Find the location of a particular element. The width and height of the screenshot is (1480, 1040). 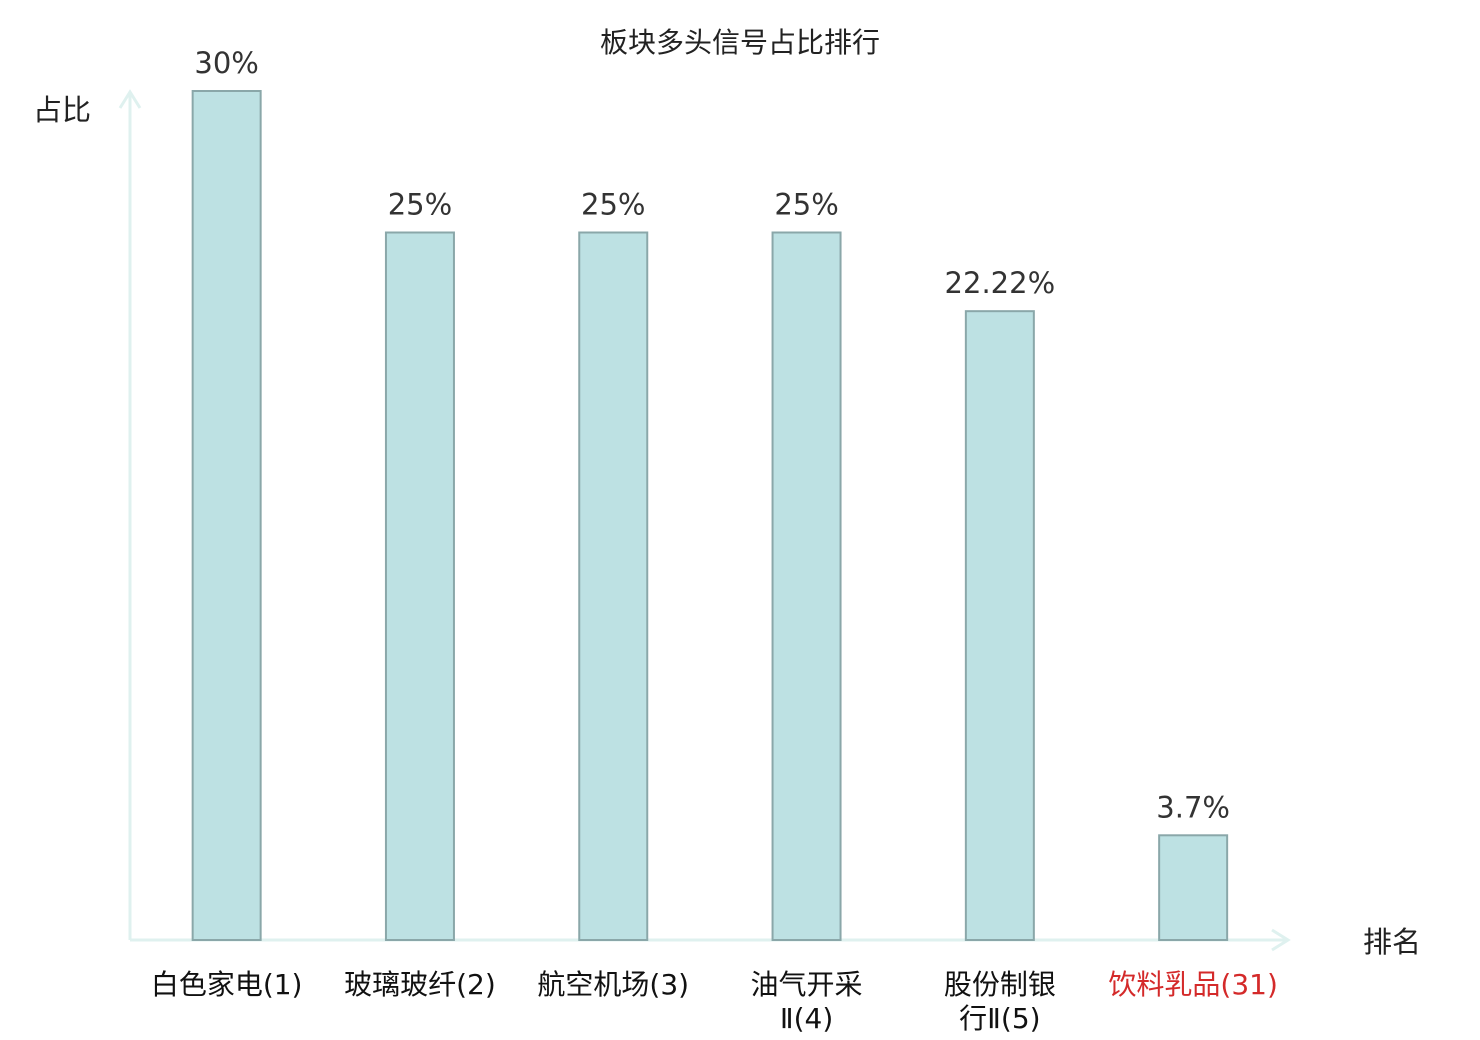

category-label: 玻璃玻纤(2) is located at coordinates (420, 984).